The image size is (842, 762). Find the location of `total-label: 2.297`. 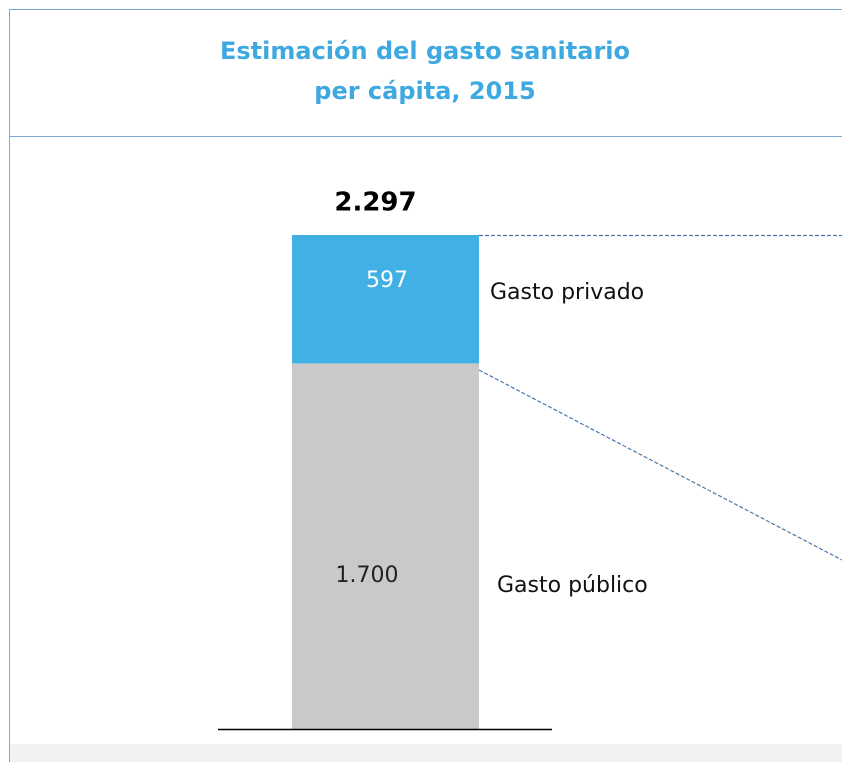

total-label: 2.297 is located at coordinates (375, 203).